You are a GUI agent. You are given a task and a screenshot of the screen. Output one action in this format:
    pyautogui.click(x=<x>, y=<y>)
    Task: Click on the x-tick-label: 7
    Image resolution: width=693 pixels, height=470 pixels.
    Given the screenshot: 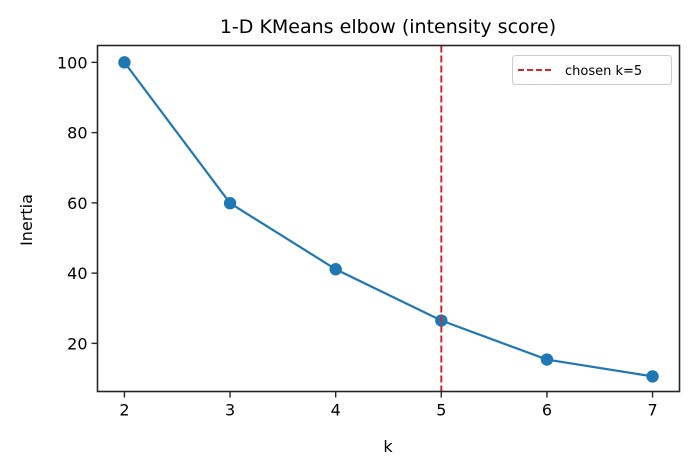 What is the action you would take?
    pyautogui.click(x=652, y=410)
    